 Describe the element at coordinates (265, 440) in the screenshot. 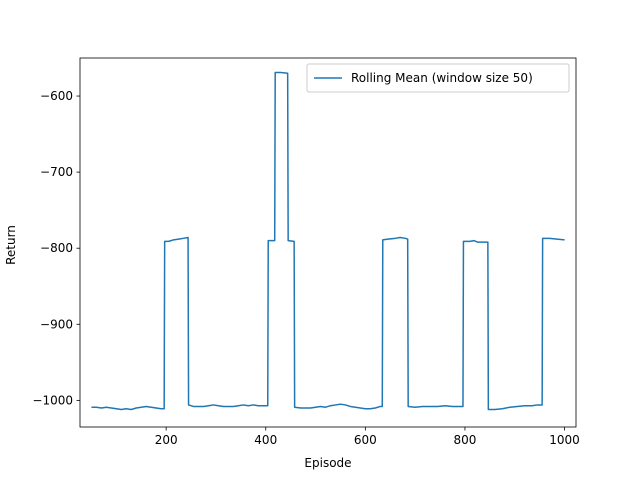

I see `x-tick-label: 400` at that location.